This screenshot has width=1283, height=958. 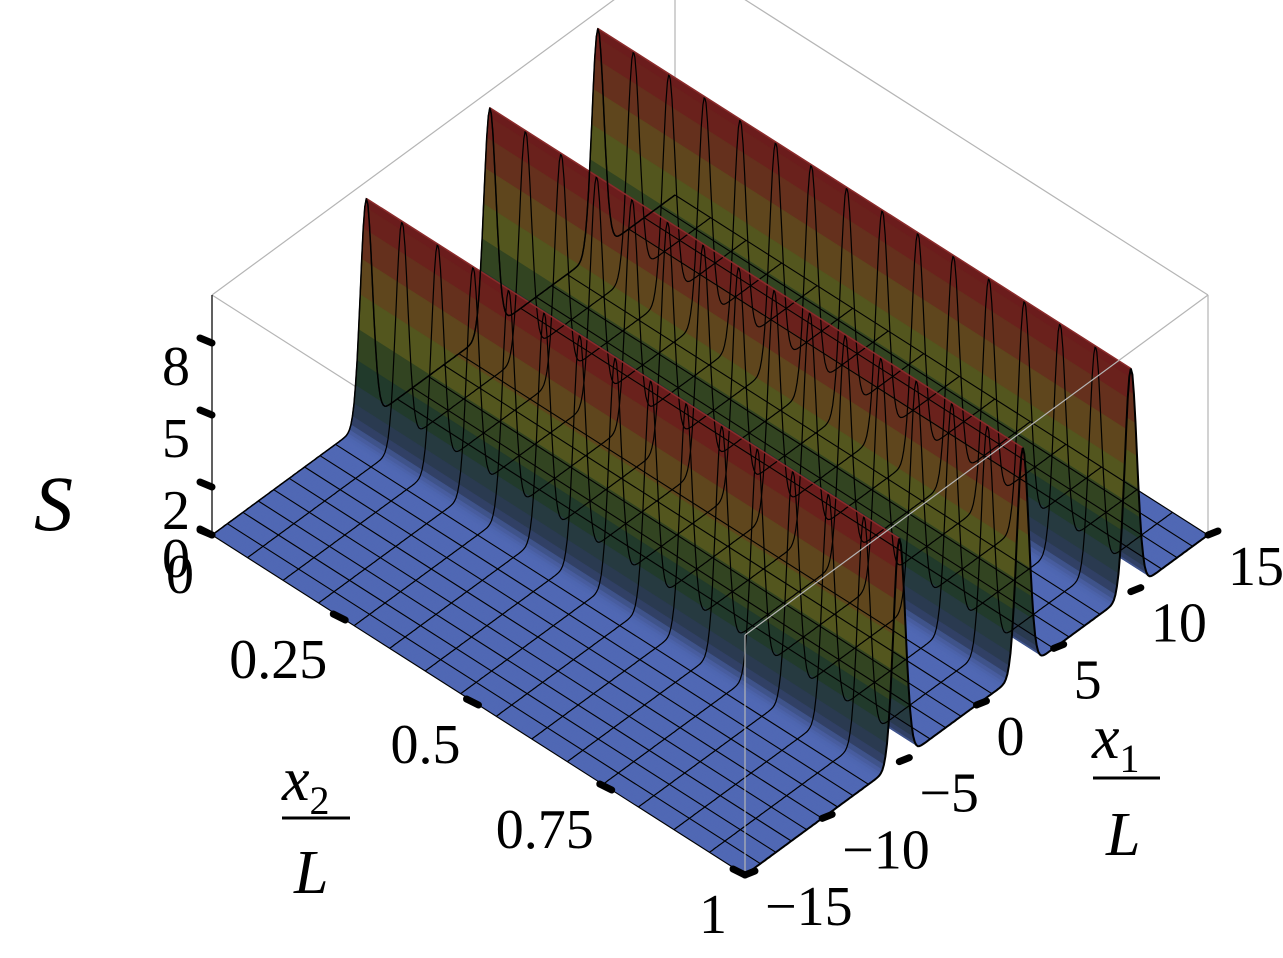 I want to click on svg-text: x1, so click(x=1115, y=742).